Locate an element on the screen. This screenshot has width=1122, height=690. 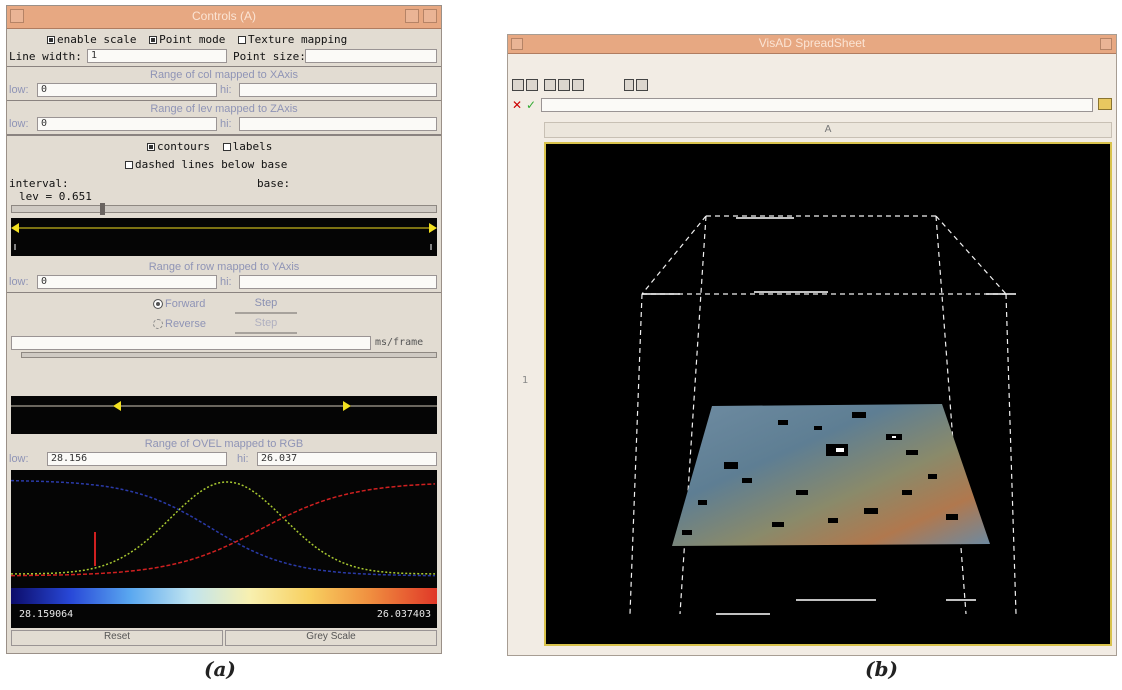
texture-mapping-checkbox: Texture mapping is located at coordinates (292, 39).